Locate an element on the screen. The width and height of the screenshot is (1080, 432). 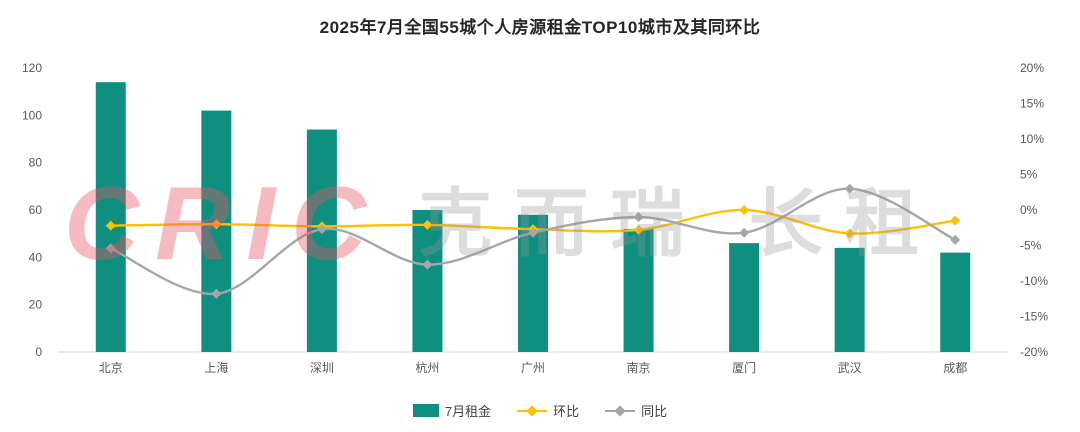
chart-title: 2025年7月全国55城个人房源租金TOP10城市及其同环比 is located at coordinates (540, 27).